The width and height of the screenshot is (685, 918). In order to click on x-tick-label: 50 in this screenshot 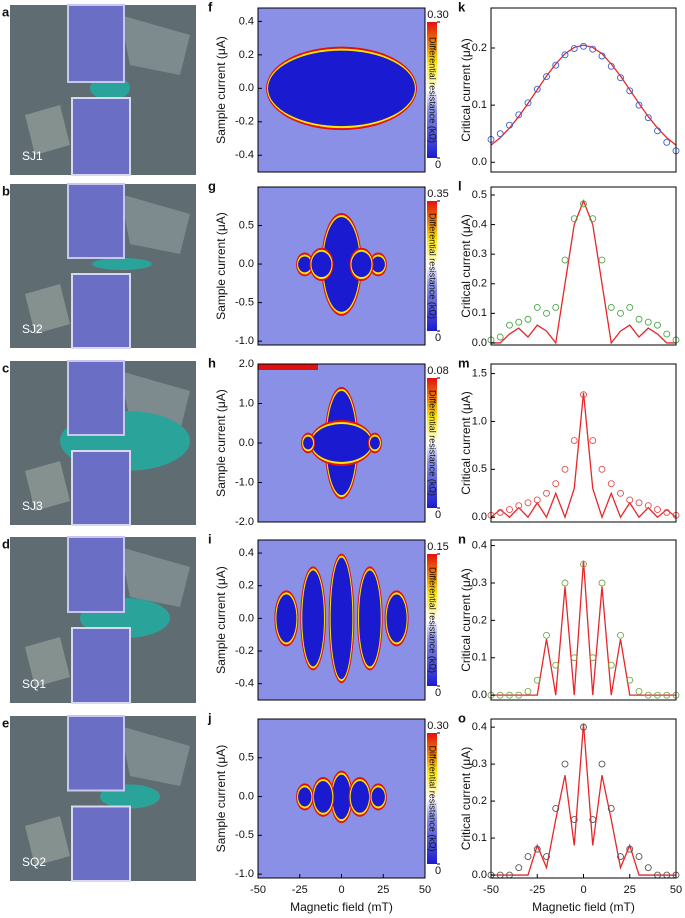, I will do `click(676, 890)`.